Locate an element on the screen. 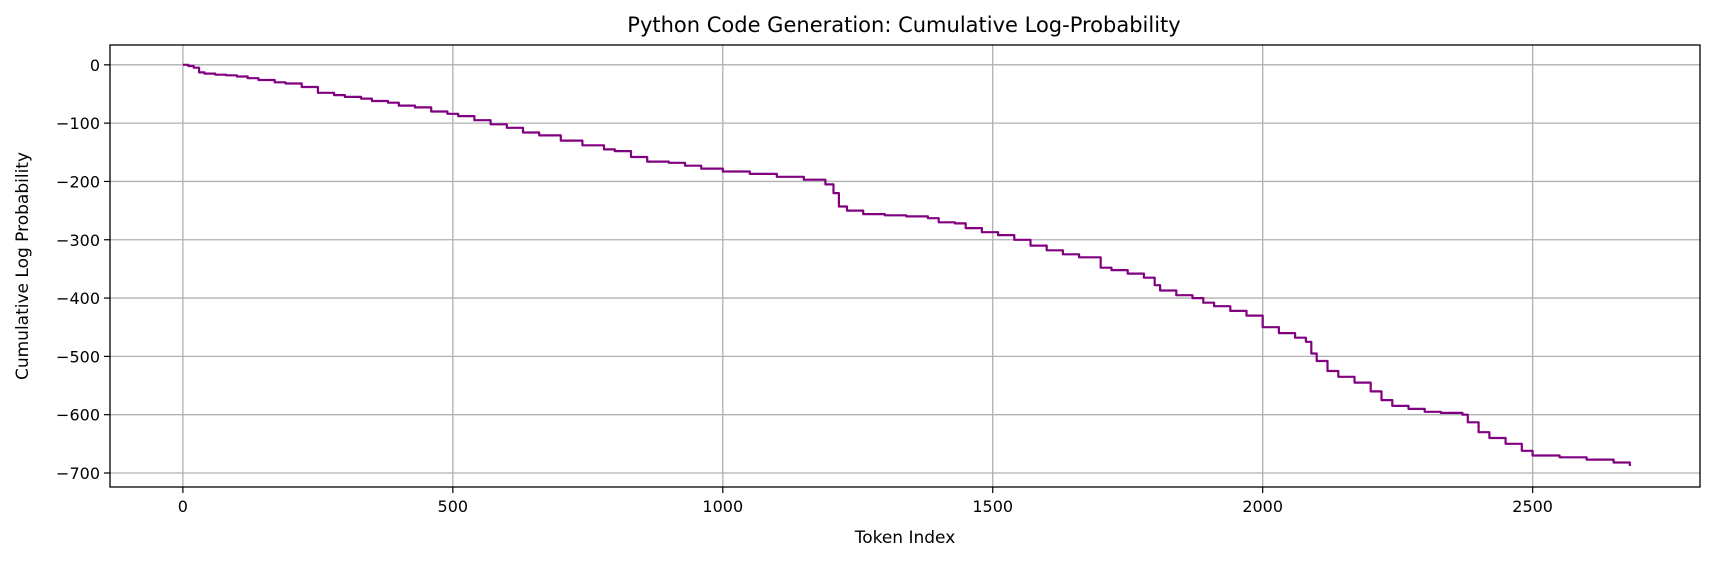 This screenshot has height=561, width=1713. y-tick-label: −600 is located at coordinates (78, 415).